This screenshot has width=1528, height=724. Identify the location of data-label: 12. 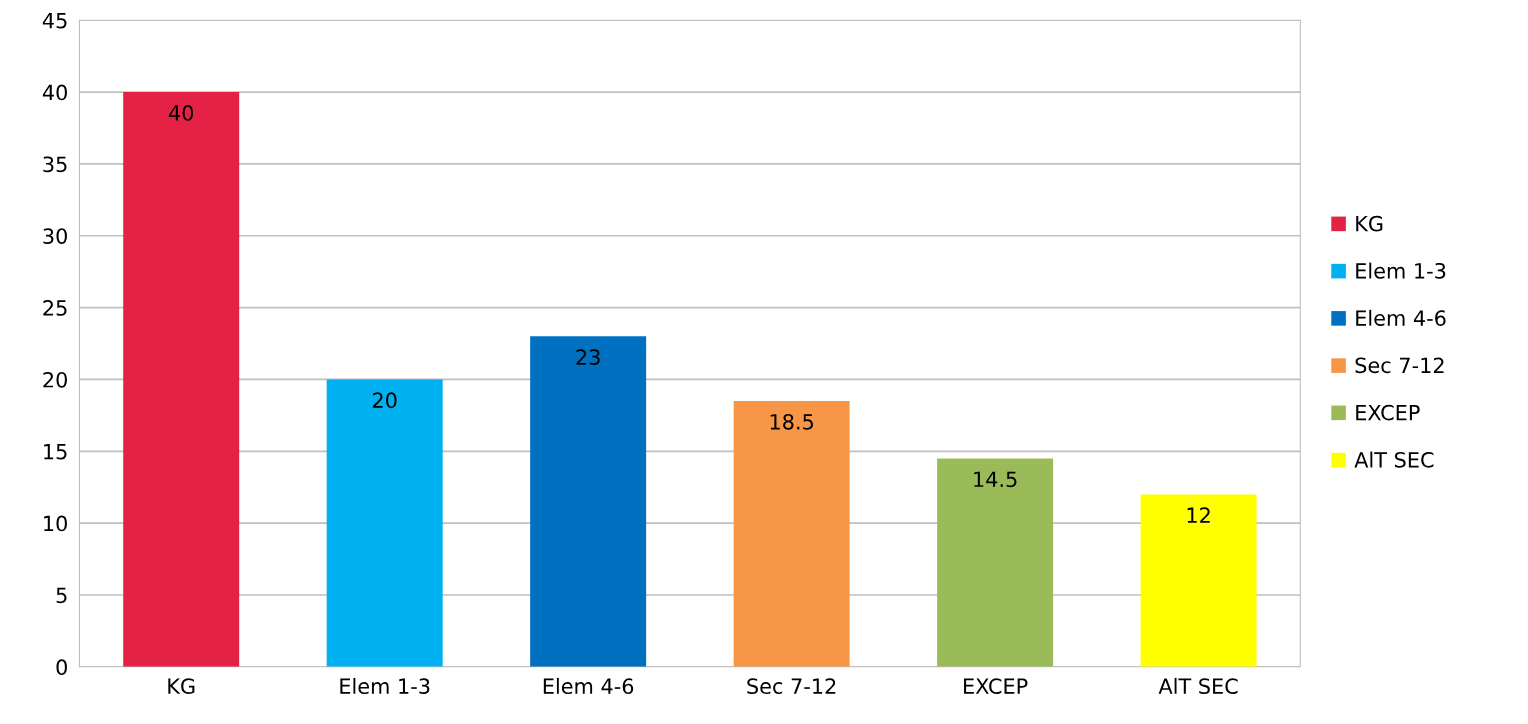
(1198, 515).